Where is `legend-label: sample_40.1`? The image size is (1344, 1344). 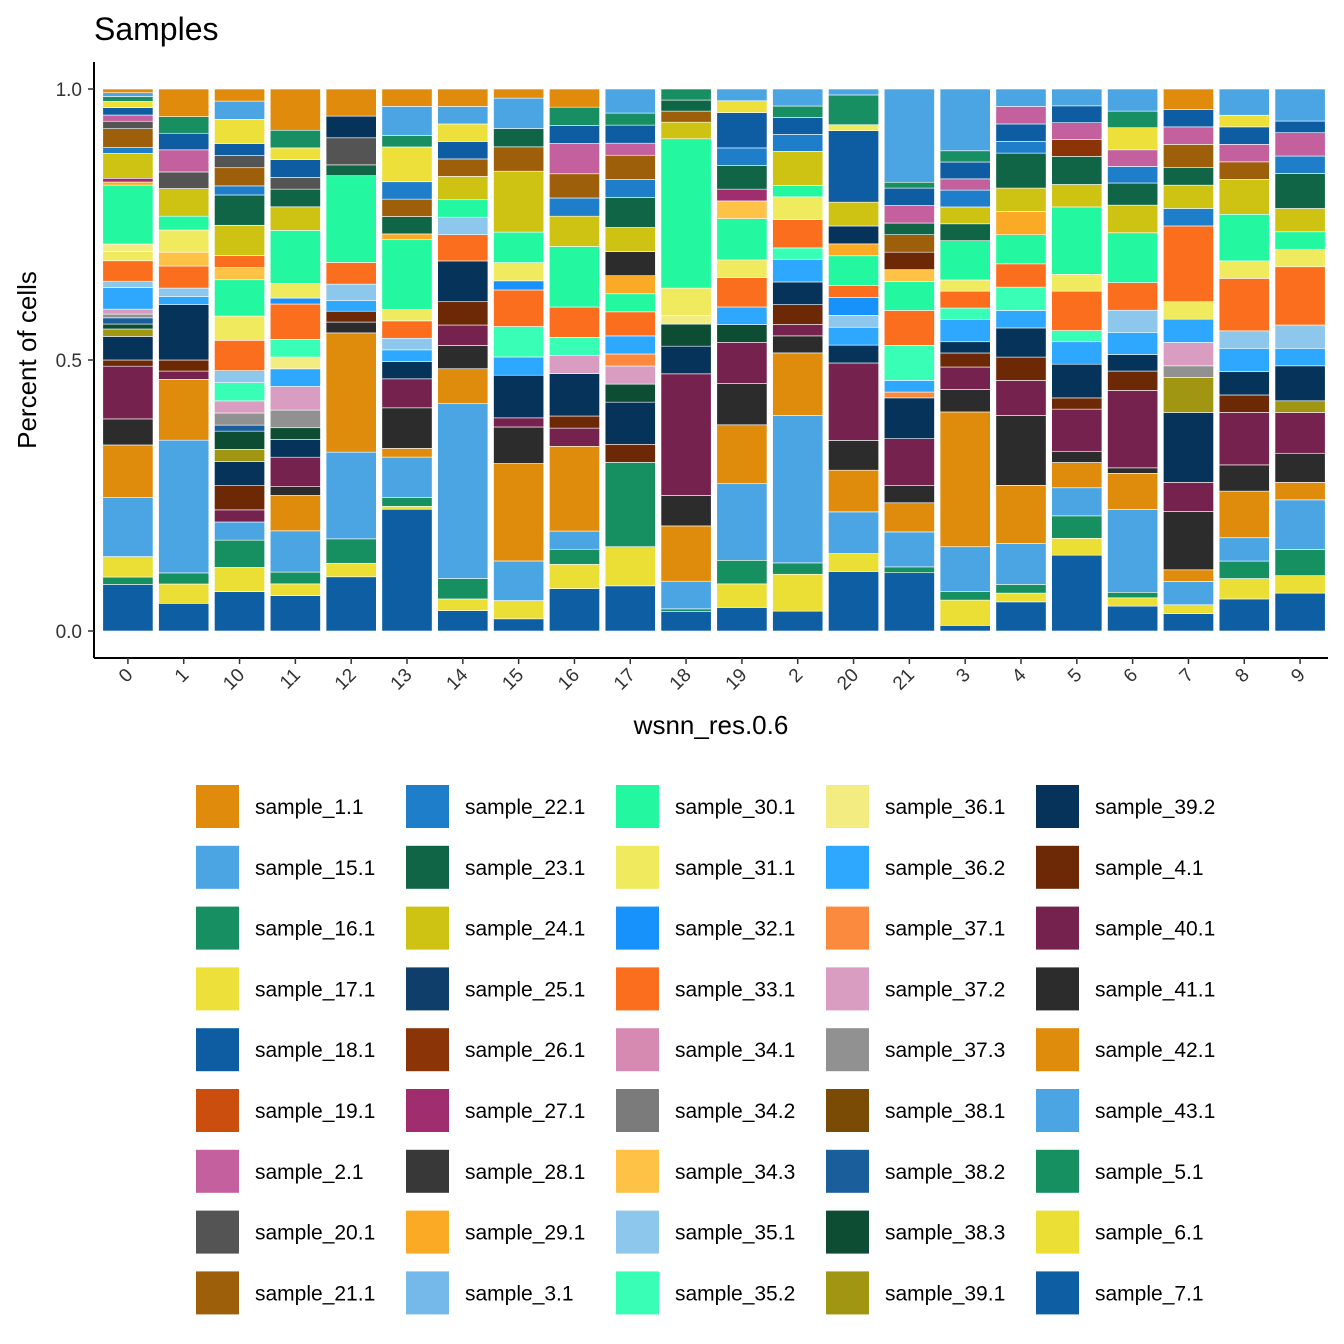 legend-label: sample_40.1 is located at coordinates (1155, 929).